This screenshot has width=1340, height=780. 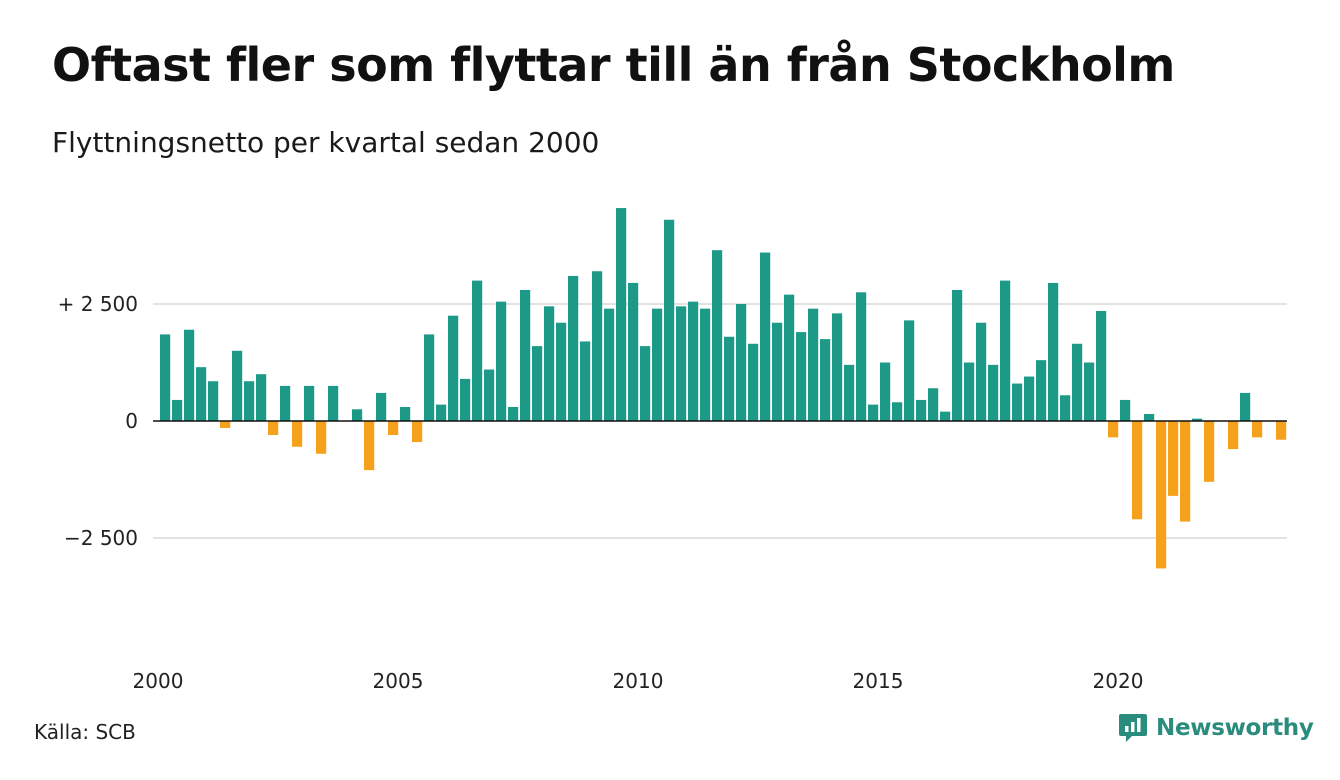 What do you see at coordinates (98, 304) in the screenshot?
I see `y-tick-label: + 2 500` at bounding box center [98, 304].